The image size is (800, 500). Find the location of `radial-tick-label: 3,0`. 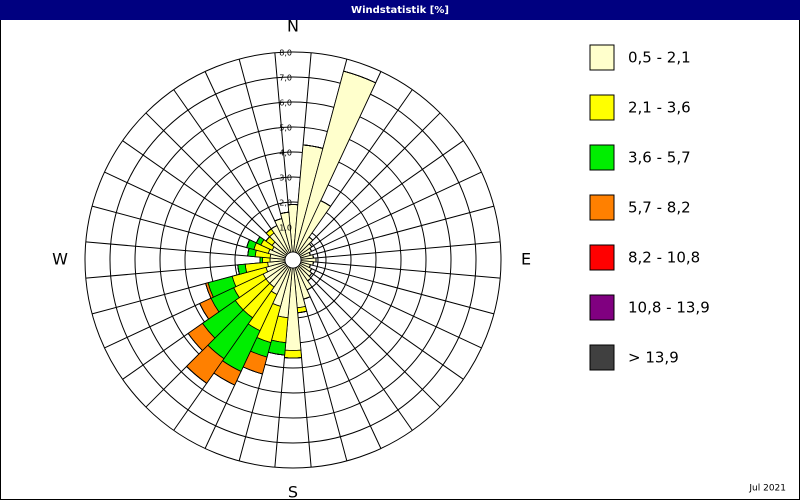

radial-tick-label: 3,0 is located at coordinates (285, 178).